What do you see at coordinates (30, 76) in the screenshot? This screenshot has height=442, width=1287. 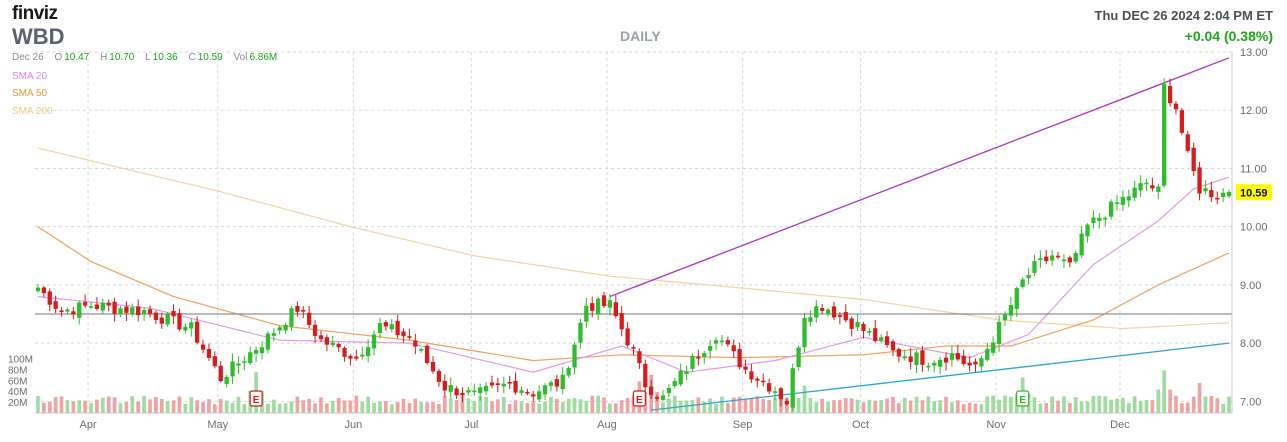 I see `legend-sma20: SMA 20` at bounding box center [30, 76].